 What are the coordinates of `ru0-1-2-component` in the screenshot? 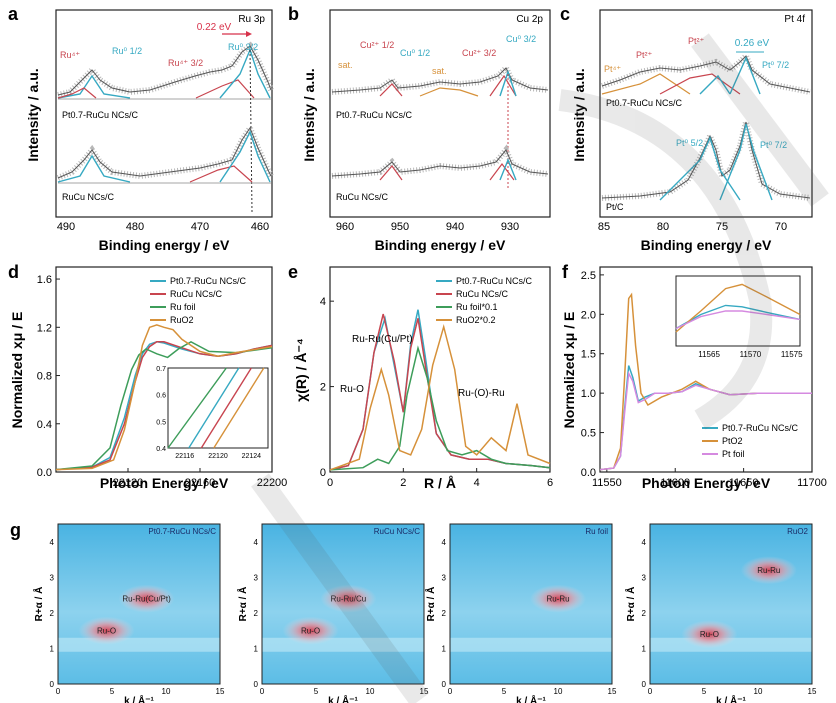 It's located at (94, 168).